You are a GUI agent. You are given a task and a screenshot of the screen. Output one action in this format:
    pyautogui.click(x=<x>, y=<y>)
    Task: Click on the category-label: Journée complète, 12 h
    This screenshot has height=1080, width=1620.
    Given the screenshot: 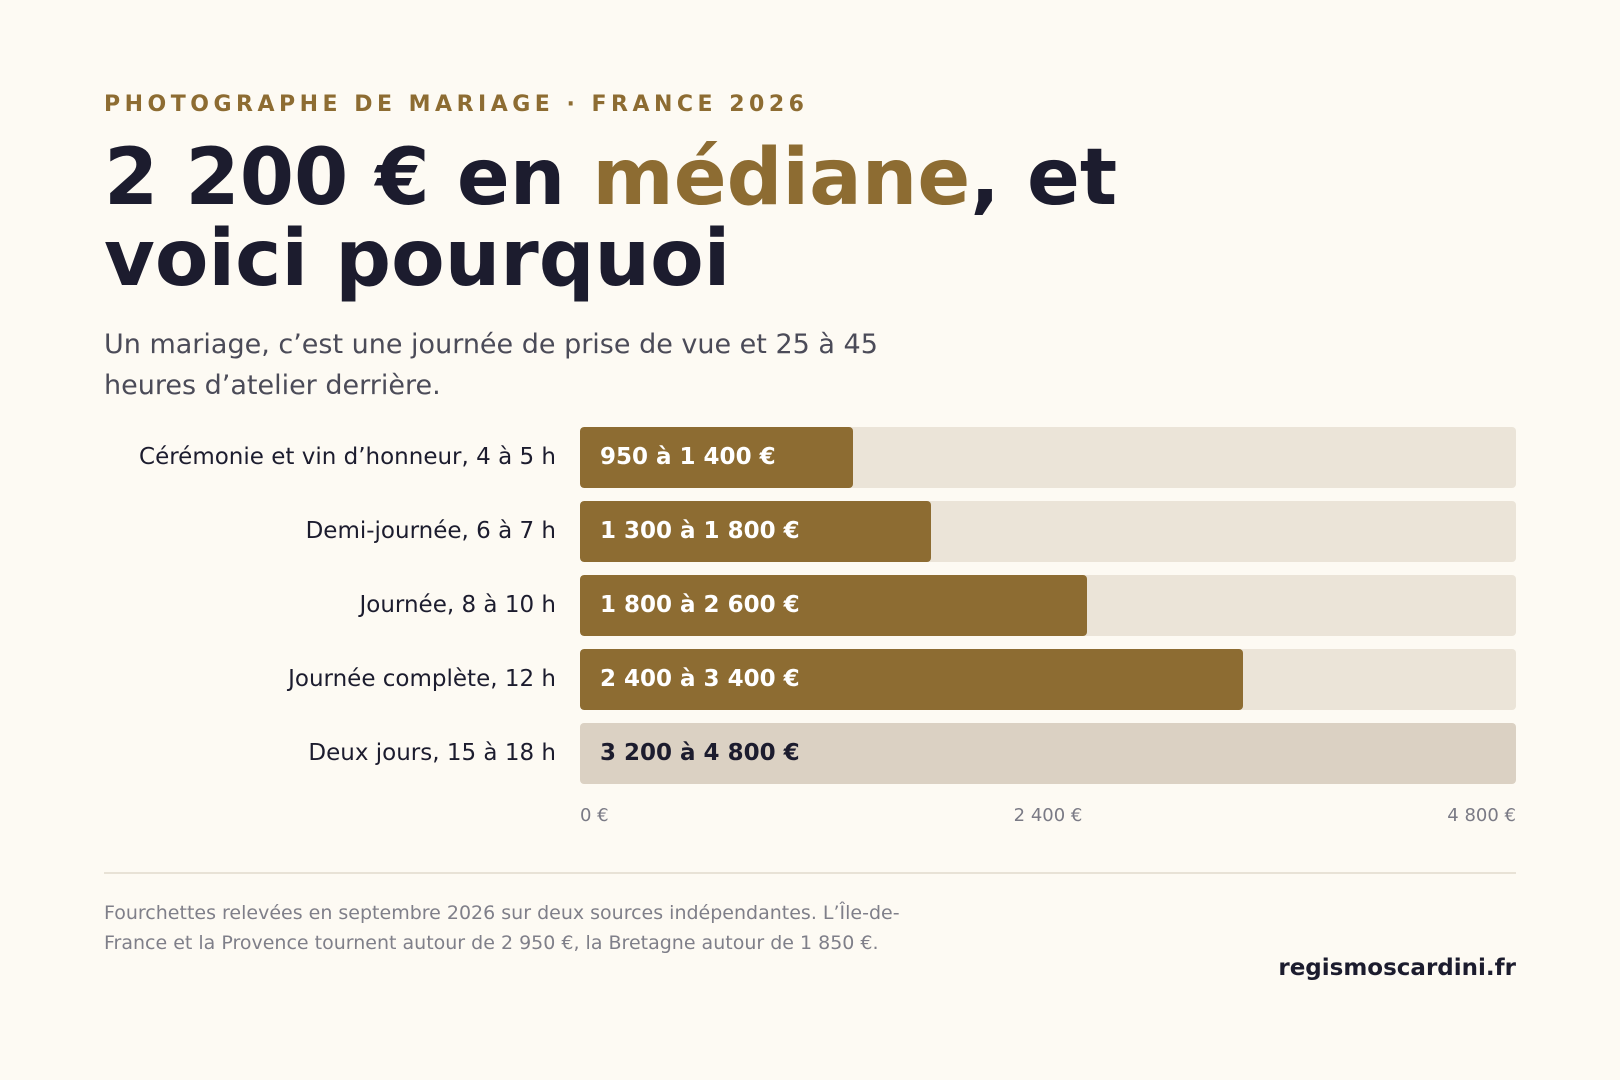 What is the action you would take?
    pyautogui.click(x=422, y=679)
    